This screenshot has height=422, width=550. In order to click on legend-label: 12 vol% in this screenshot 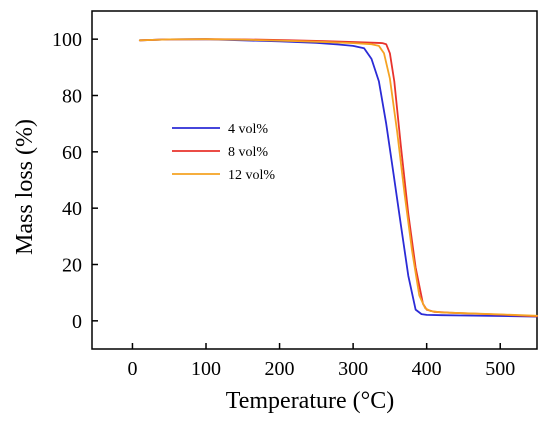, I will do `click(251, 175)`.